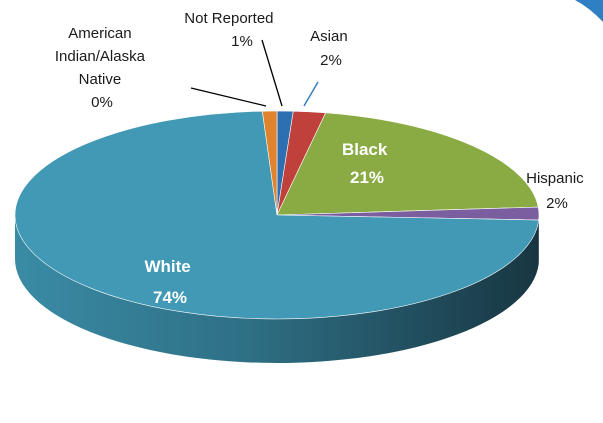 This screenshot has height=423, width=603. Describe the element at coordinates (272, 73) in the screenshot. I see `leader-line-not-reported` at that location.